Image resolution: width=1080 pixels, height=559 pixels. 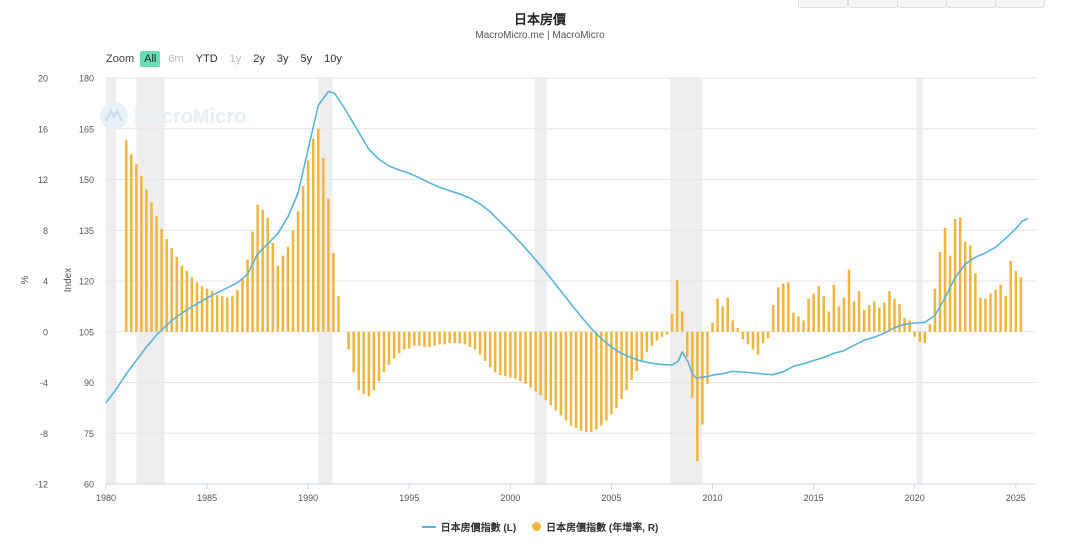 What do you see at coordinates (150, 59) in the screenshot?
I see `zoom-all-button: All` at bounding box center [150, 59].